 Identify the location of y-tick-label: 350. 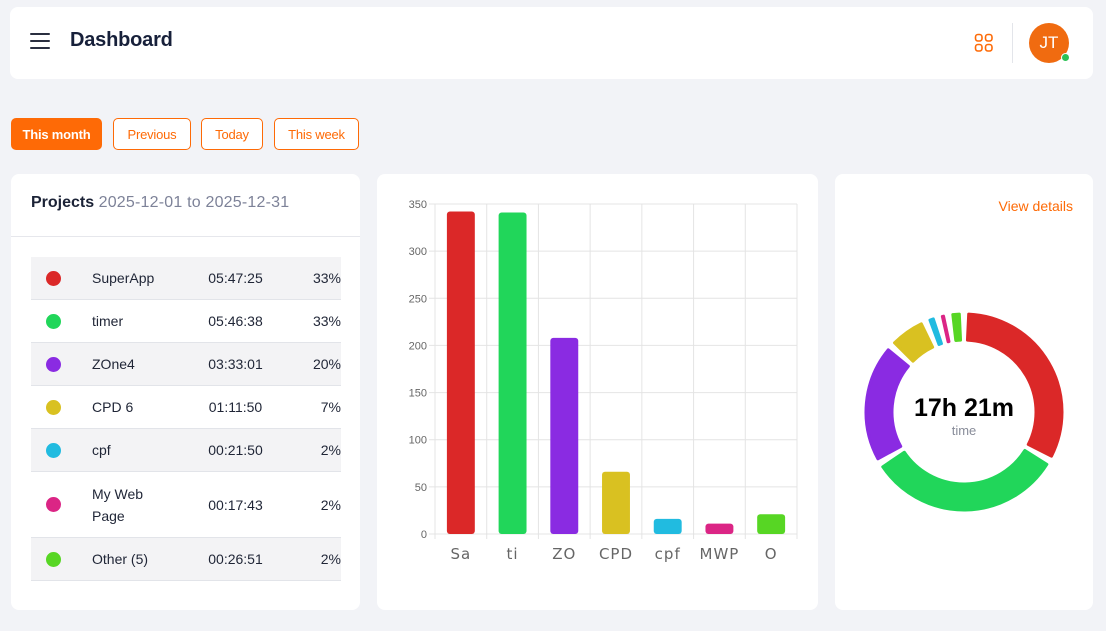
(418, 205).